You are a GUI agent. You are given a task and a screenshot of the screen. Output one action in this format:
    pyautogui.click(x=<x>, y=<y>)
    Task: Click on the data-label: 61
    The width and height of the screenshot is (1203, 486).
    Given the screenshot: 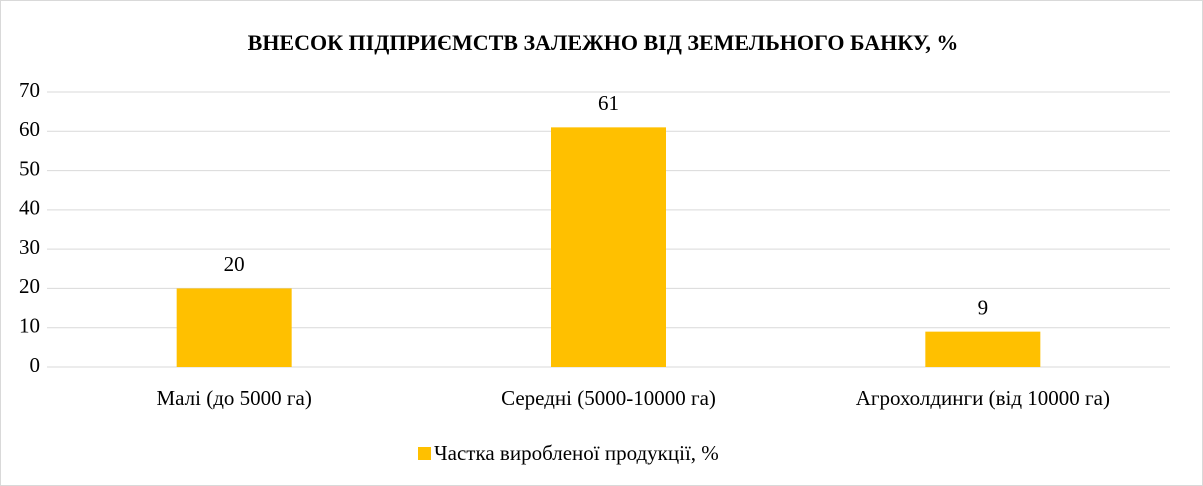 What is the action you would take?
    pyautogui.click(x=608, y=103)
    